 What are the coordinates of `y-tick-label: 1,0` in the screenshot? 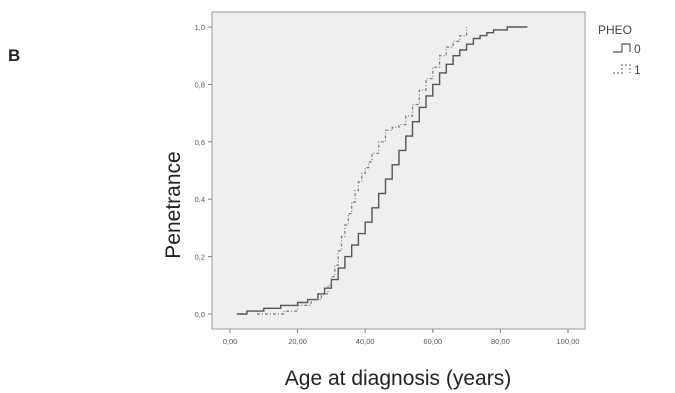 It's located at (200, 27).